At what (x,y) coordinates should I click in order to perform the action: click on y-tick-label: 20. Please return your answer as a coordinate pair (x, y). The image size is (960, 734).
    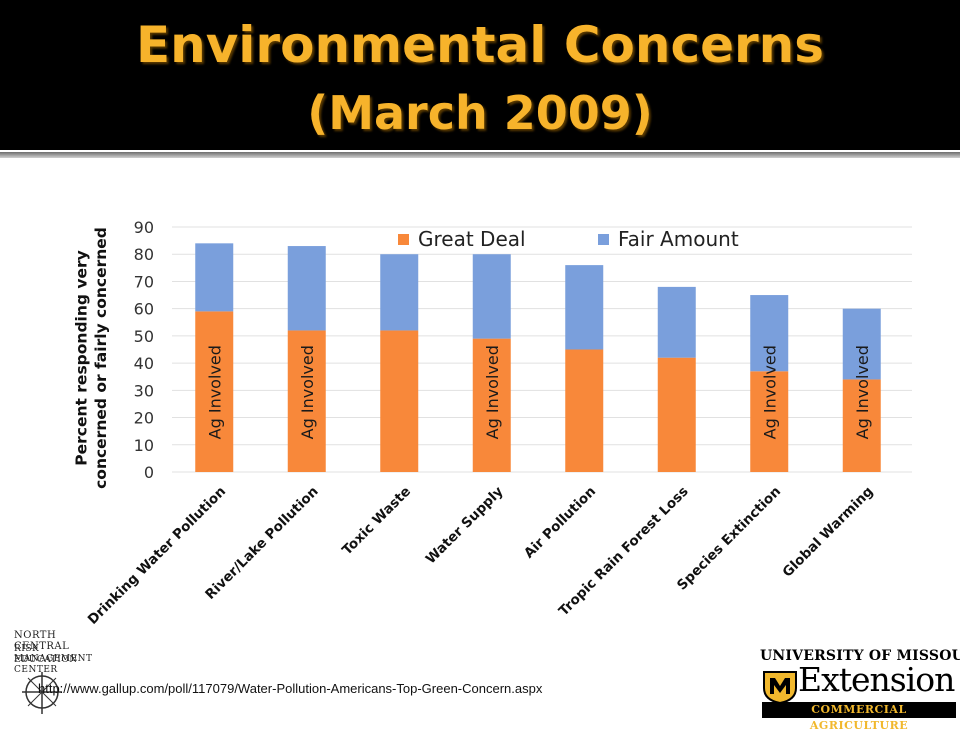
    Looking at the image, I should click on (144, 418).